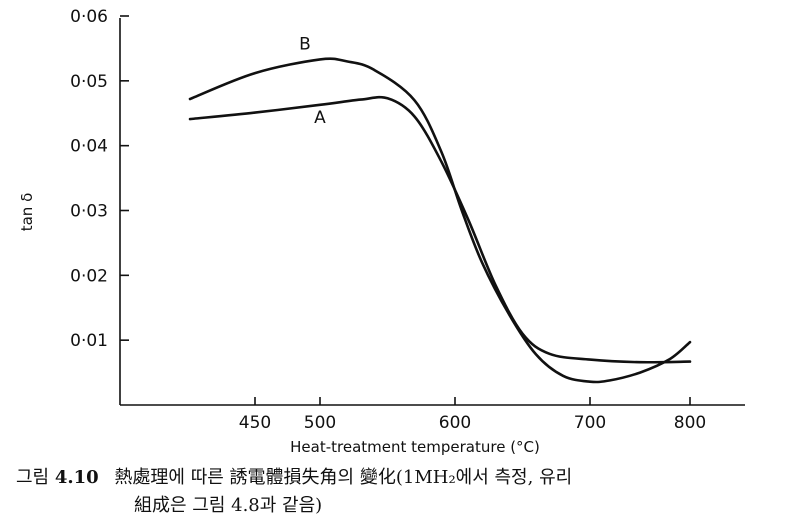  I want to click on caption-figure-label: 그림, so click(33, 477).